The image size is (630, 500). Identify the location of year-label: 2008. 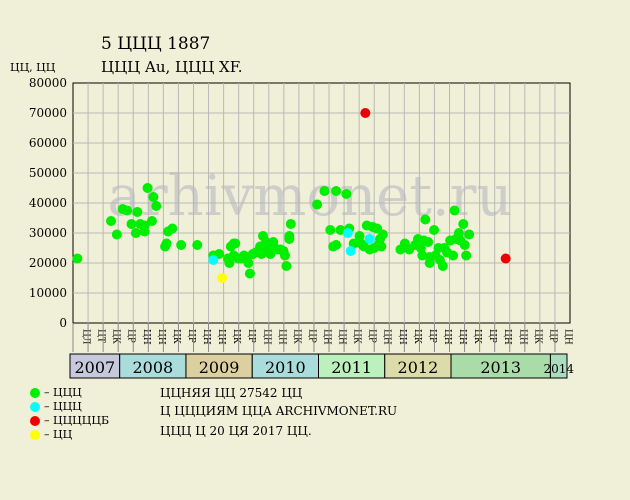
(152, 367).